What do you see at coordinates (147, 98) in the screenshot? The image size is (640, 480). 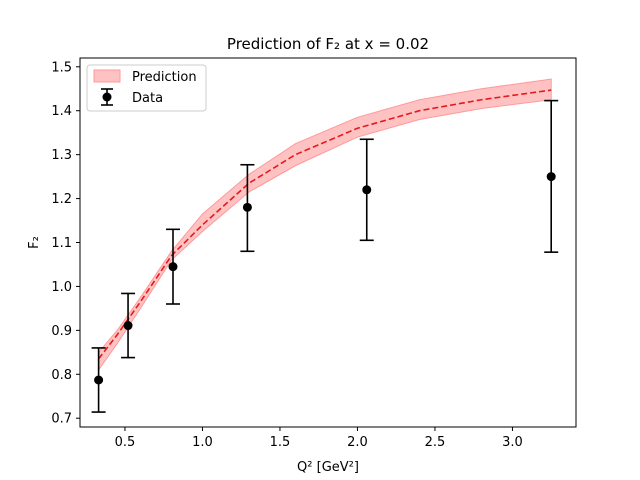 I see `legend-label-data: Data` at bounding box center [147, 98].